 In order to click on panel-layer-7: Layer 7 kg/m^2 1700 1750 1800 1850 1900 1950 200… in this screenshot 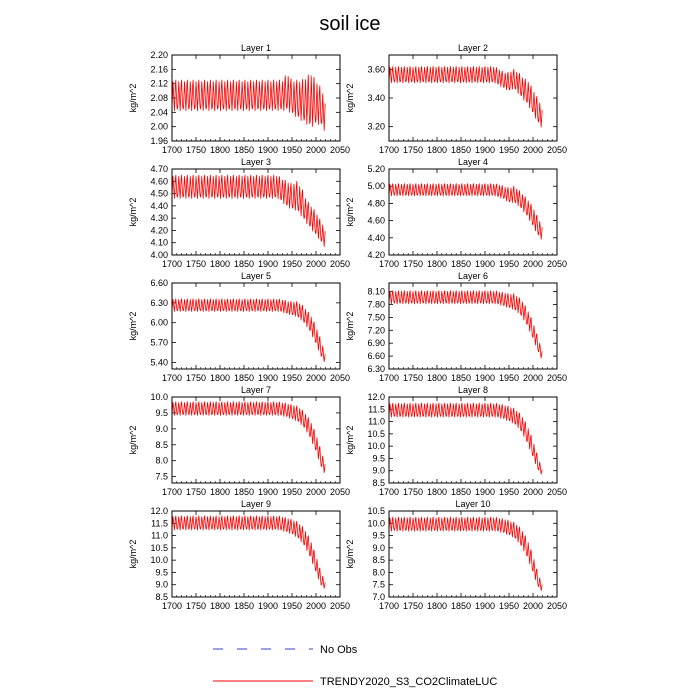, I will do `click(239, 441)`.